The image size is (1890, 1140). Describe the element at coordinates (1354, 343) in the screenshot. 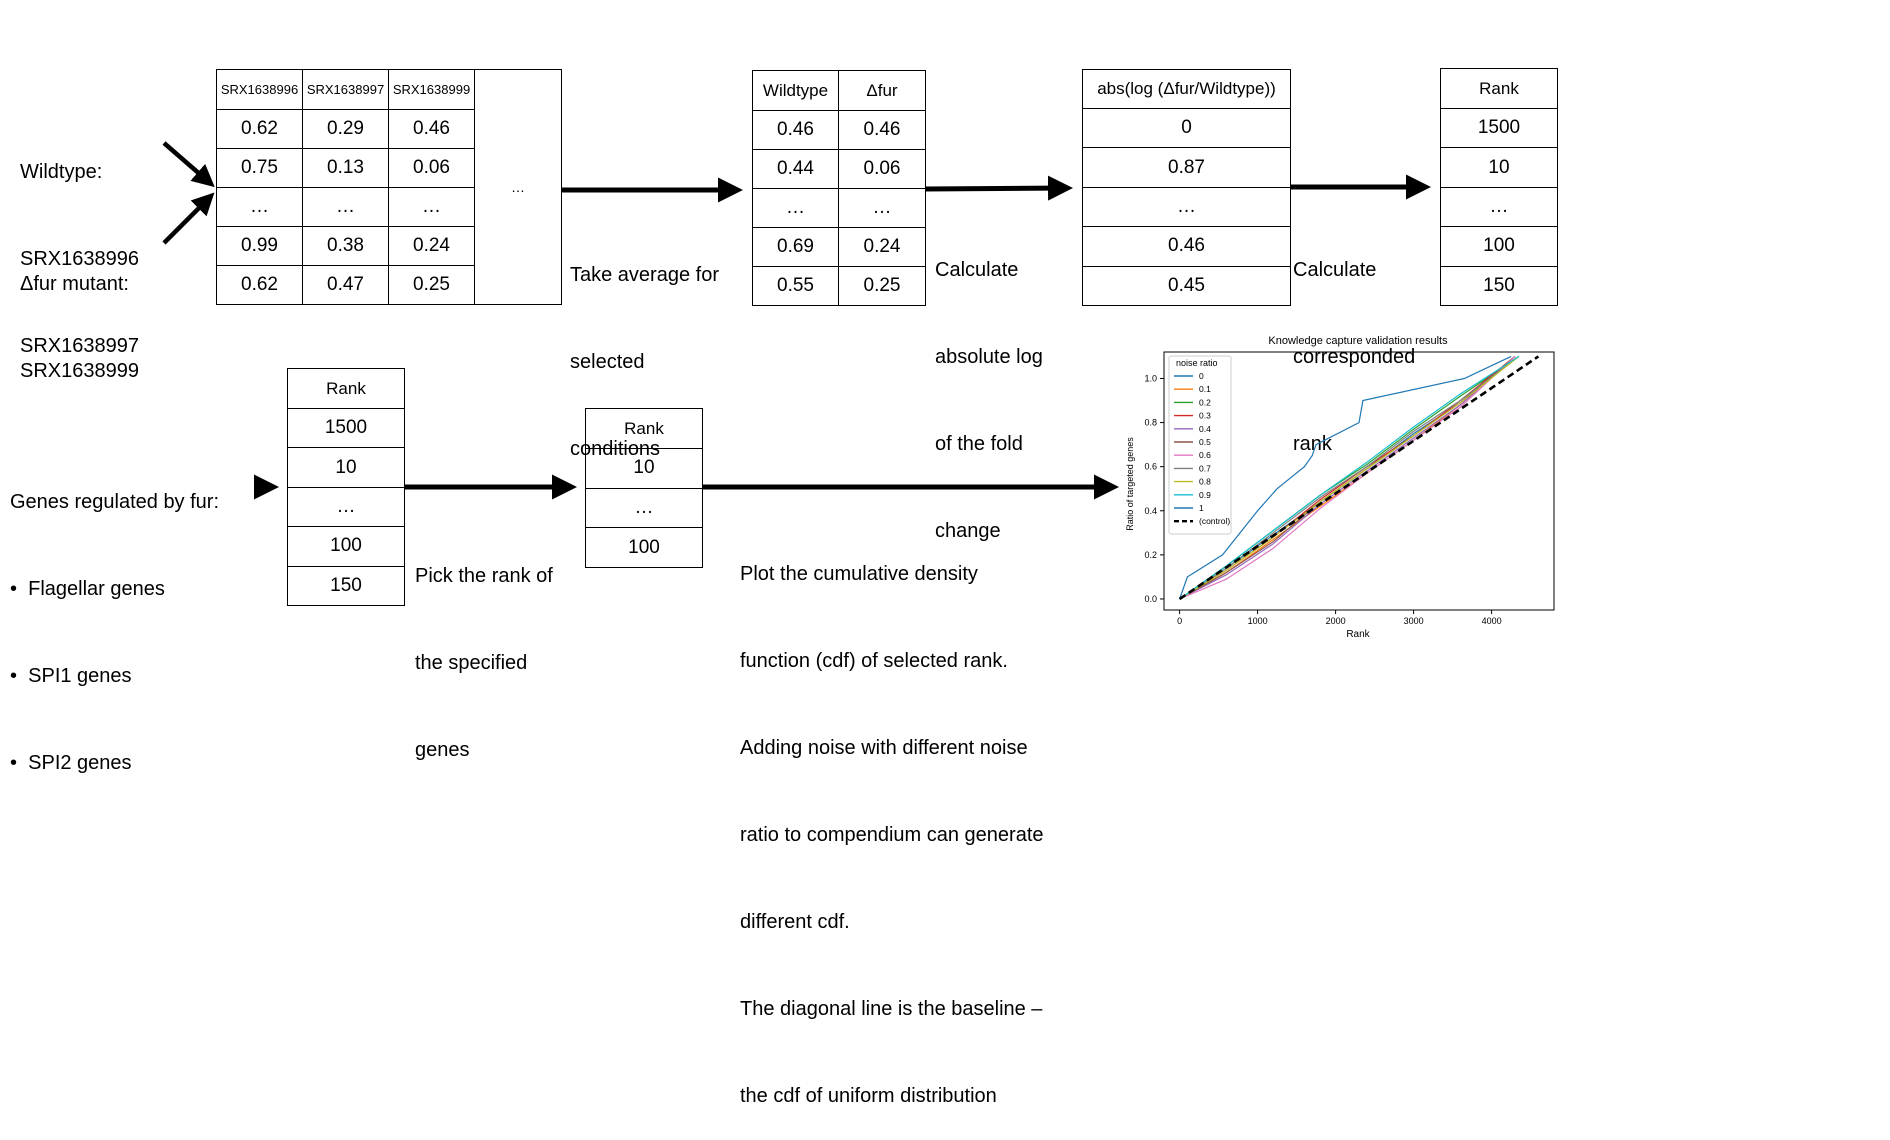

I see `step-rank-text: Calculate corresponded rank` at that location.